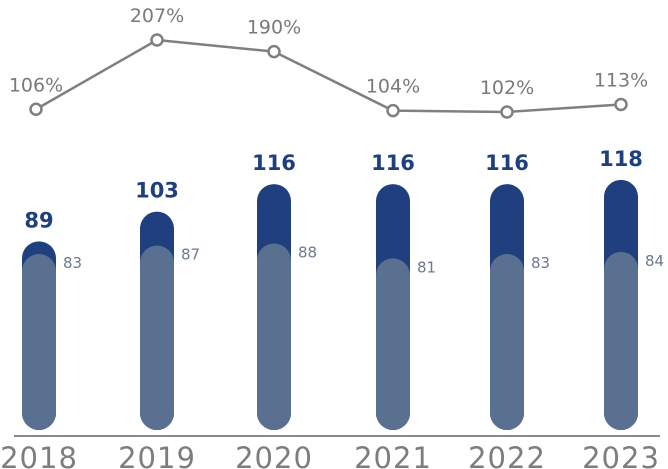 The width and height of the screenshot is (668, 469). What do you see at coordinates (393, 344) in the screenshot?
I see `bar-inner-2021` at bounding box center [393, 344].